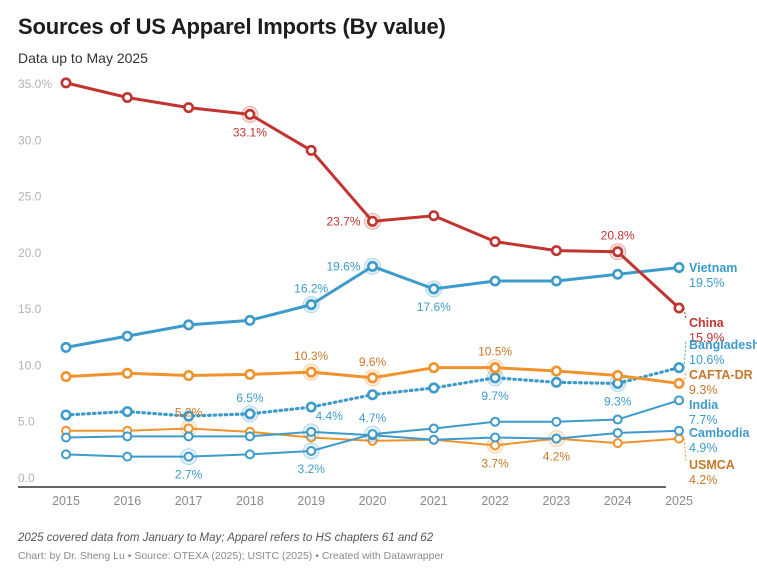 This screenshot has height=578, width=757. What do you see at coordinates (26, 422) in the screenshot?
I see `y-tick-label: 5.0` at bounding box center [26, 422].